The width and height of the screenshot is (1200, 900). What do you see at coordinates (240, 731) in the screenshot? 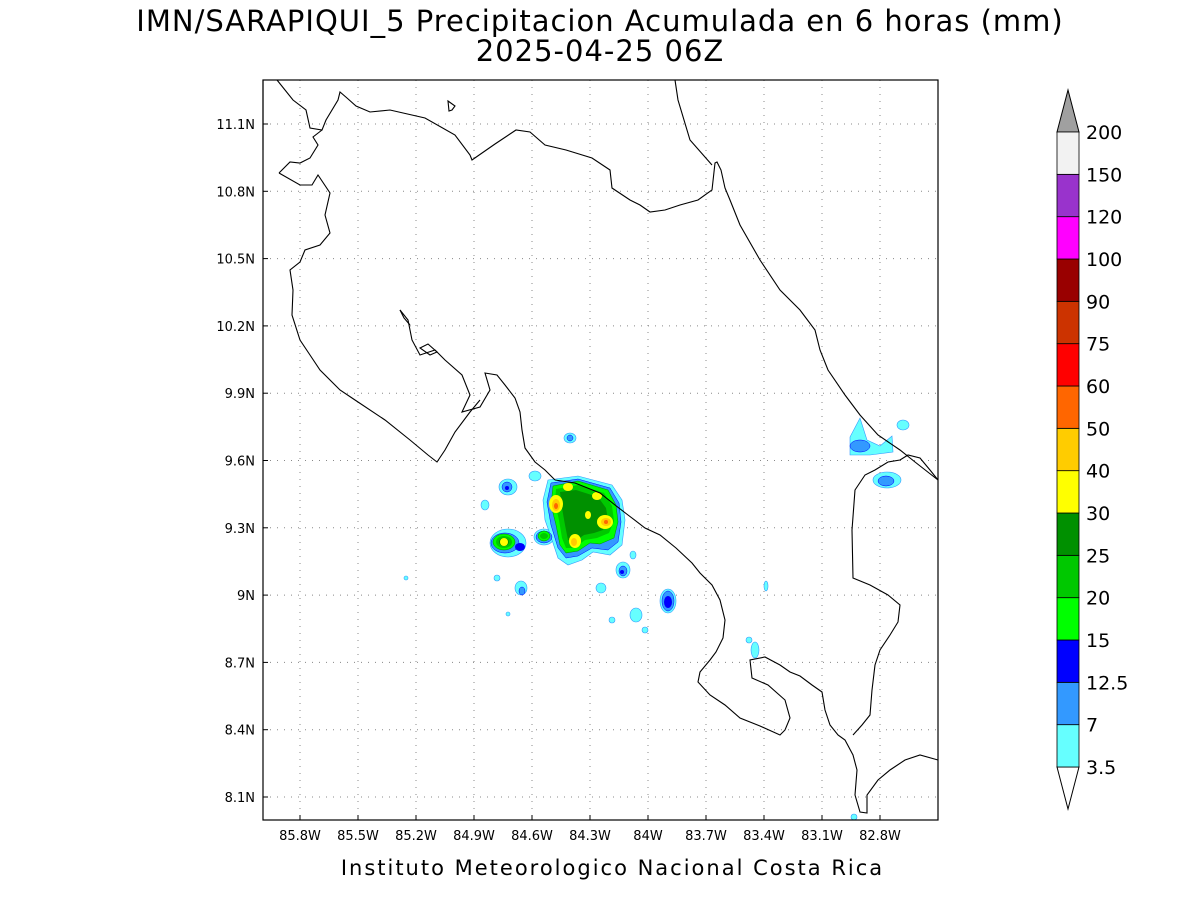
I see `lat-tick-label: 8.4N` at bounding box center [240, 731].